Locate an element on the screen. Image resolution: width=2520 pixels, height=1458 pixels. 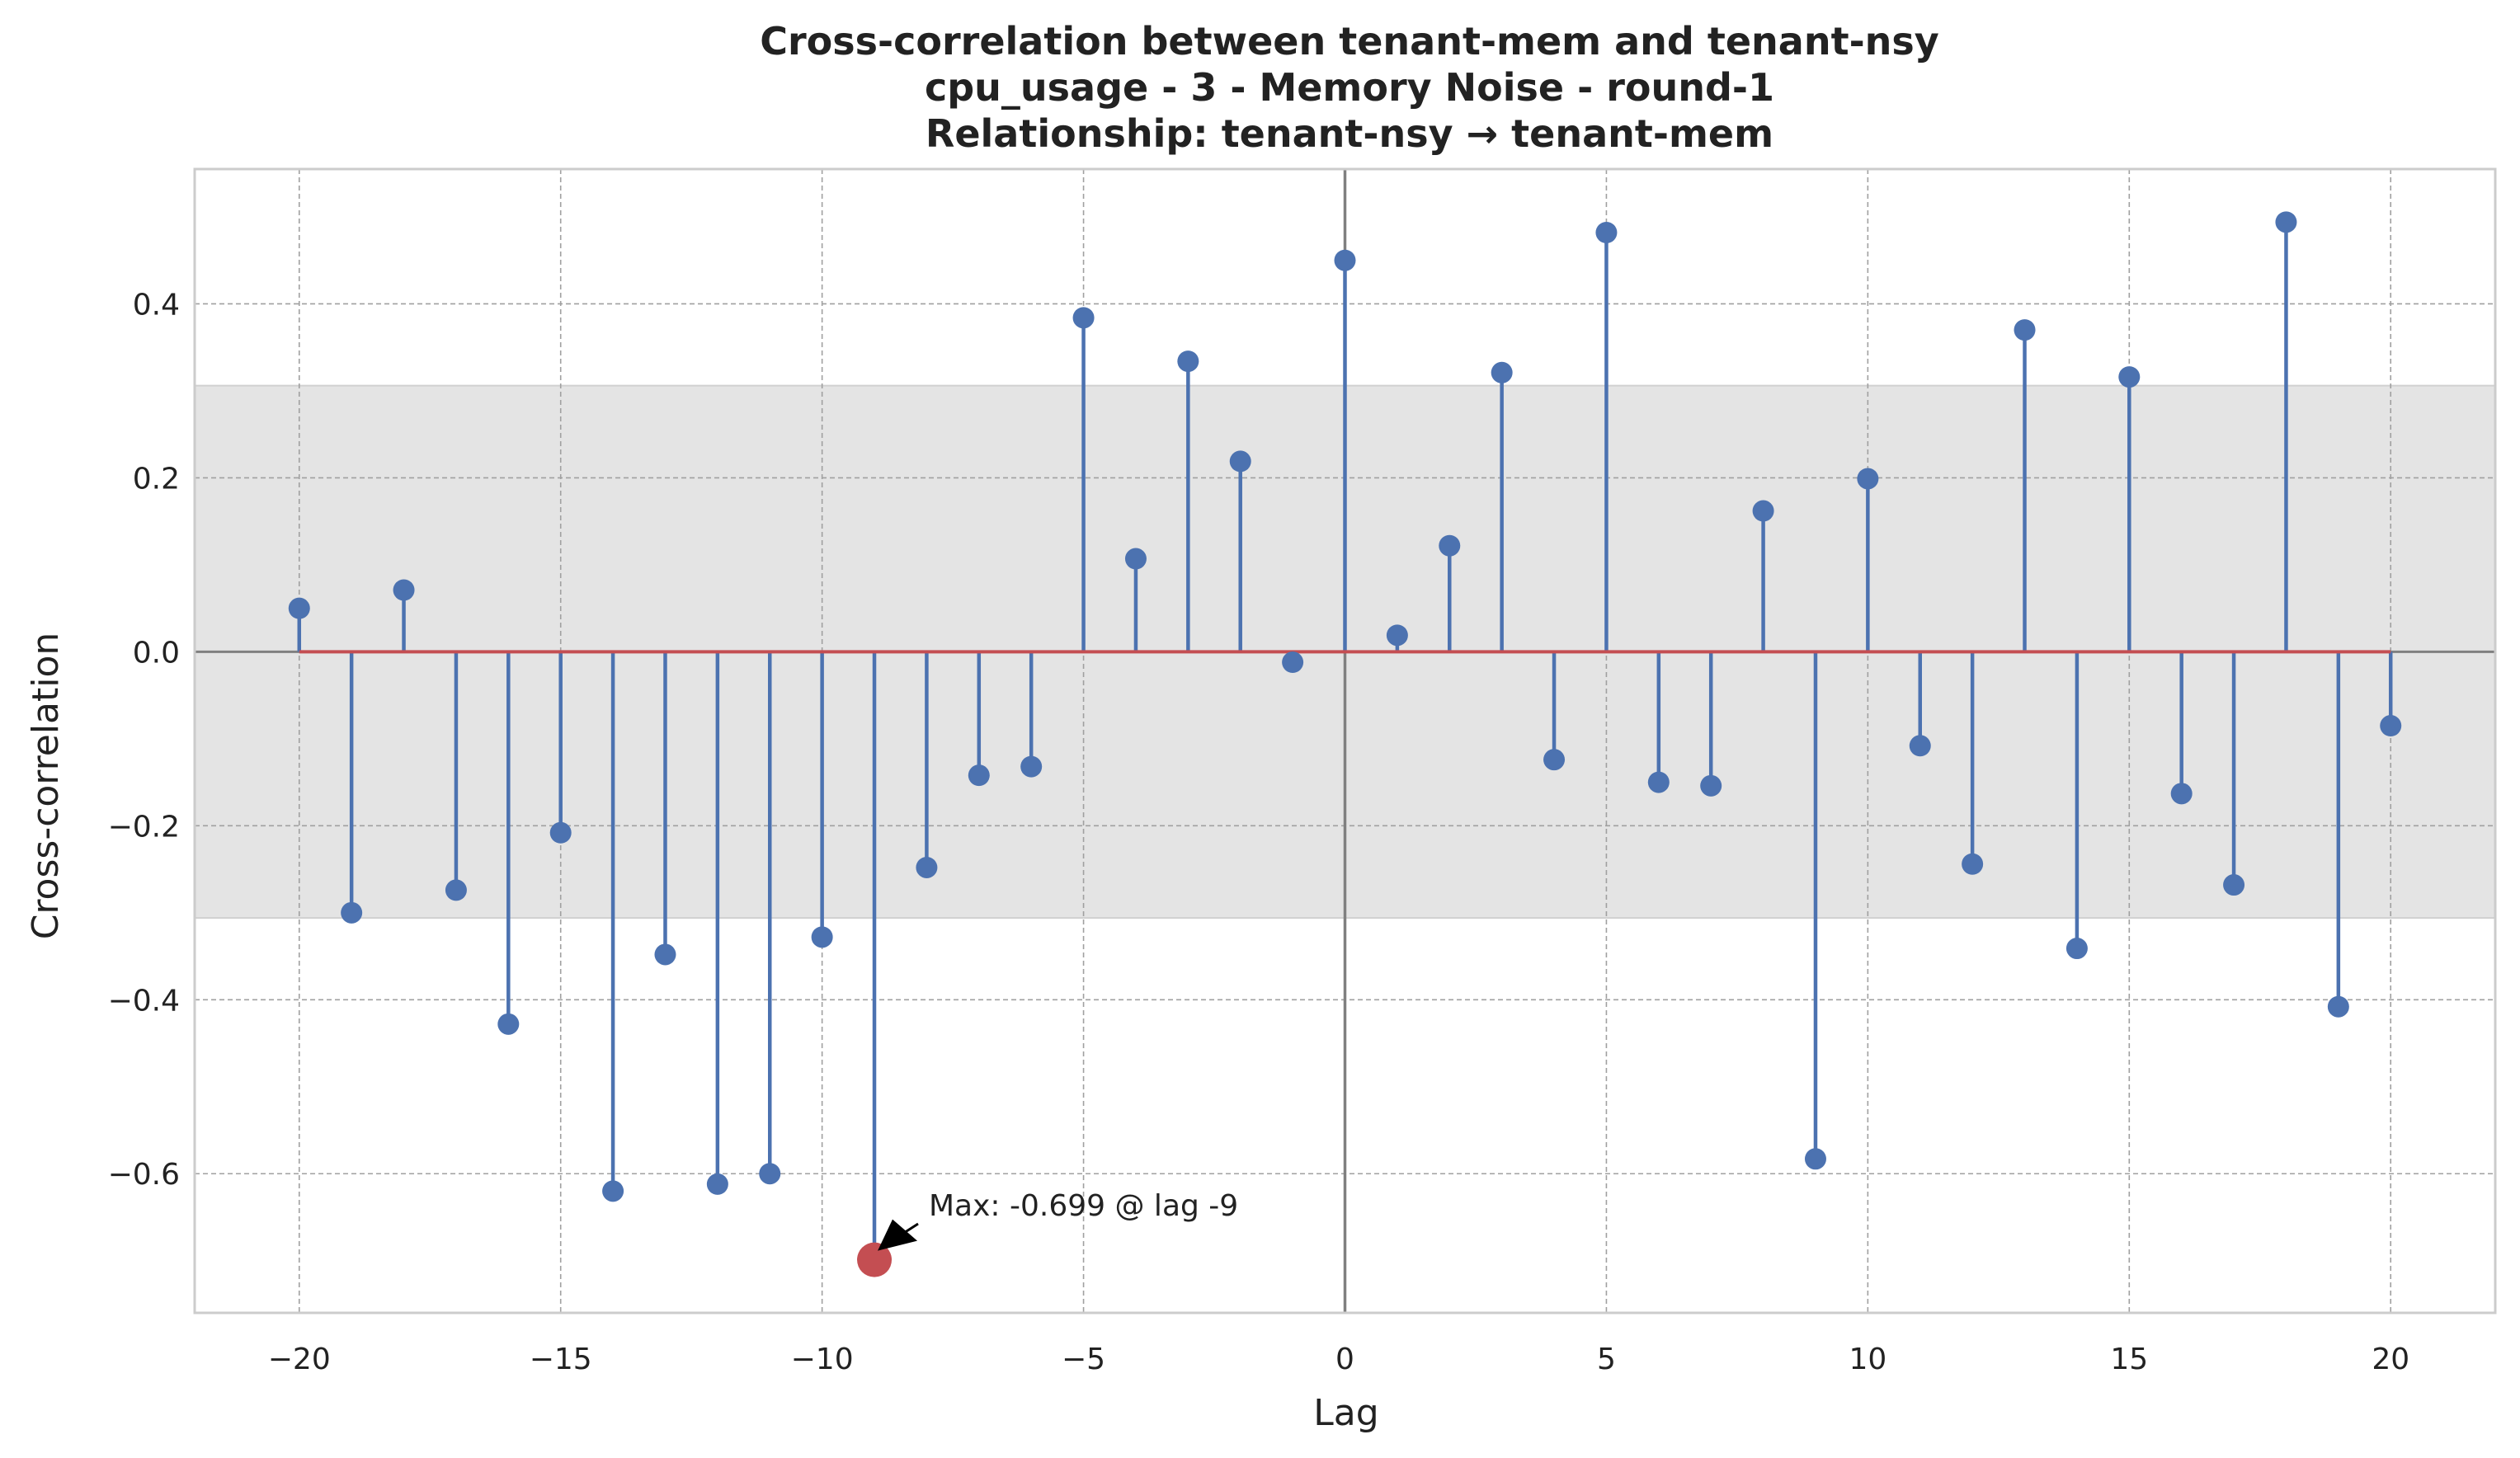
y-tick-label: 0.2 is located at coordinates (156, 479).